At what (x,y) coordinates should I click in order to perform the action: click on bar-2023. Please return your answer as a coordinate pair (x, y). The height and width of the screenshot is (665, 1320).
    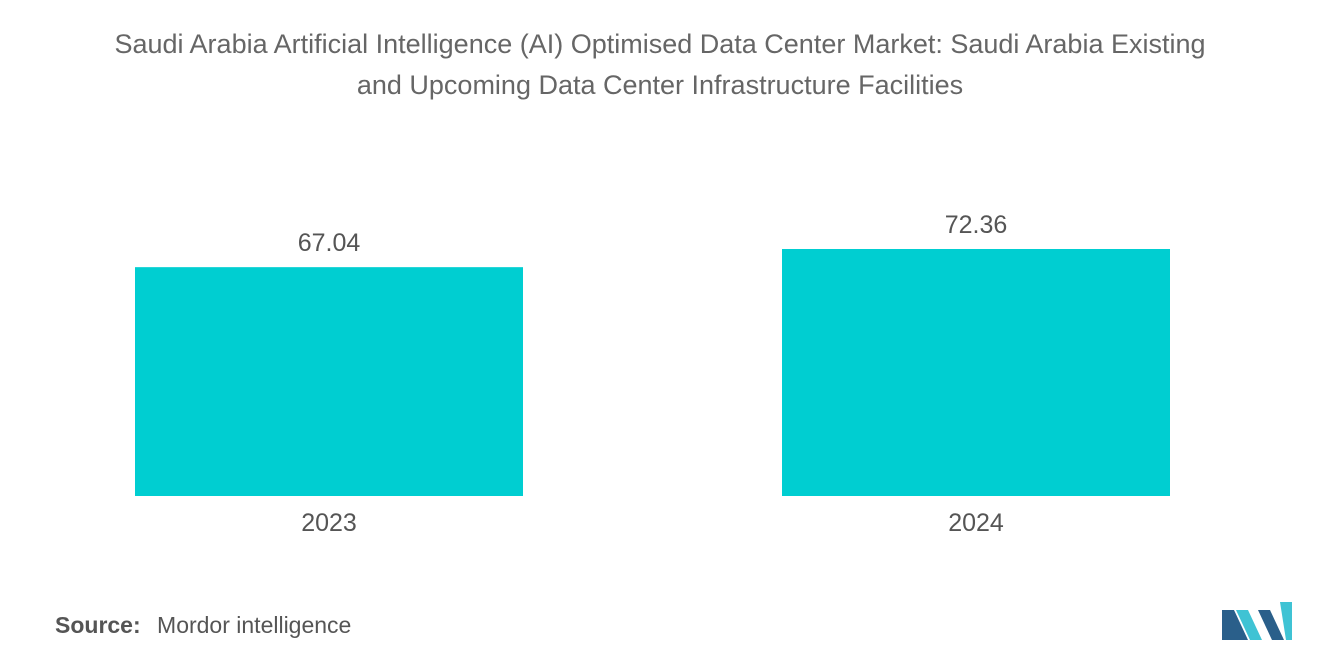
    Looking at the image, I should click on (329, 381).